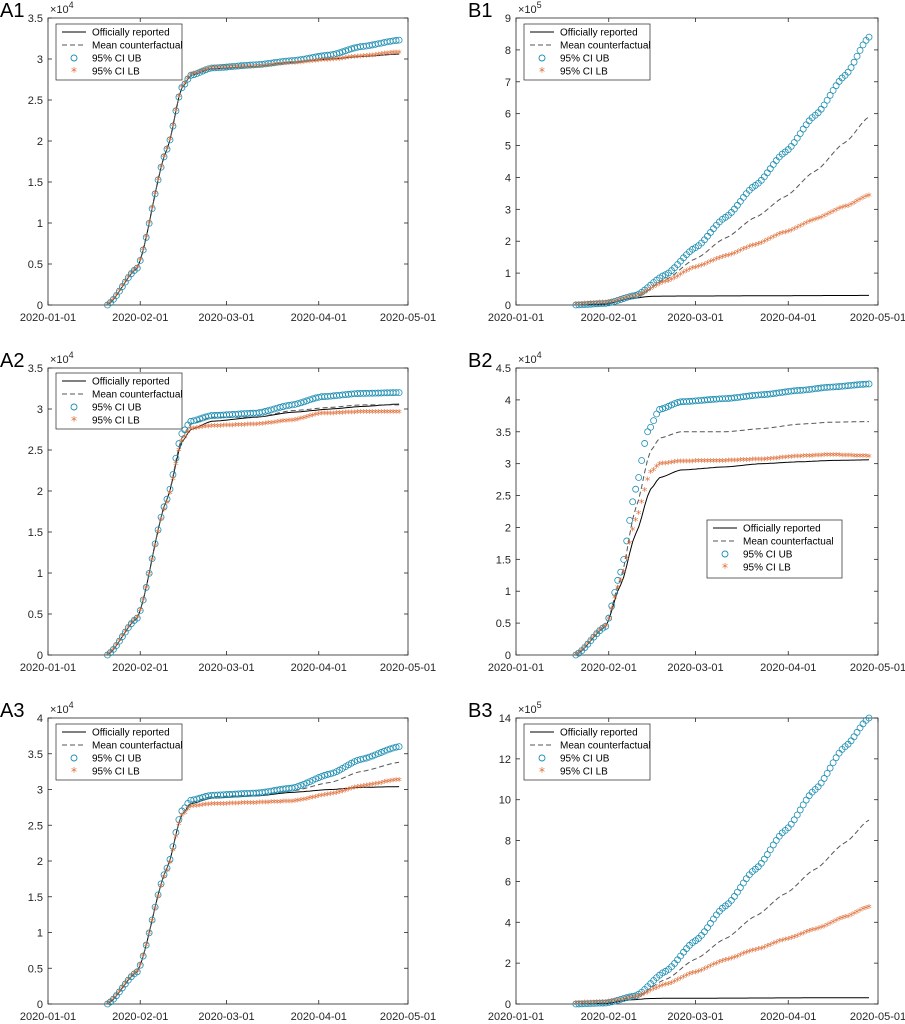  I want to click on x-tick-label: 2020-04-01, so click(319, 1017).